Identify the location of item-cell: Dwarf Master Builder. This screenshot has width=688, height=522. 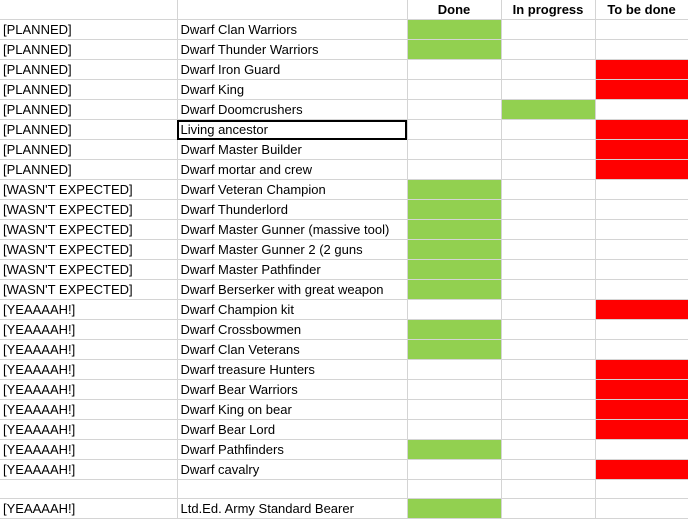
(292, 149).